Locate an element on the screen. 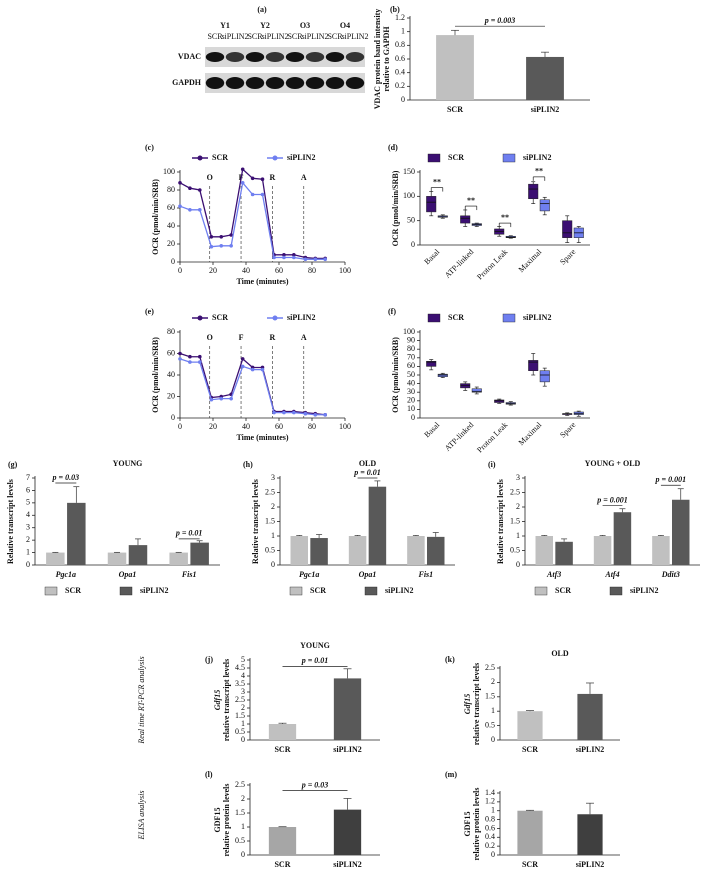 This screenshot has height=878, width=709. x-tick-label: Maximal is located at coordinates (530, 433).